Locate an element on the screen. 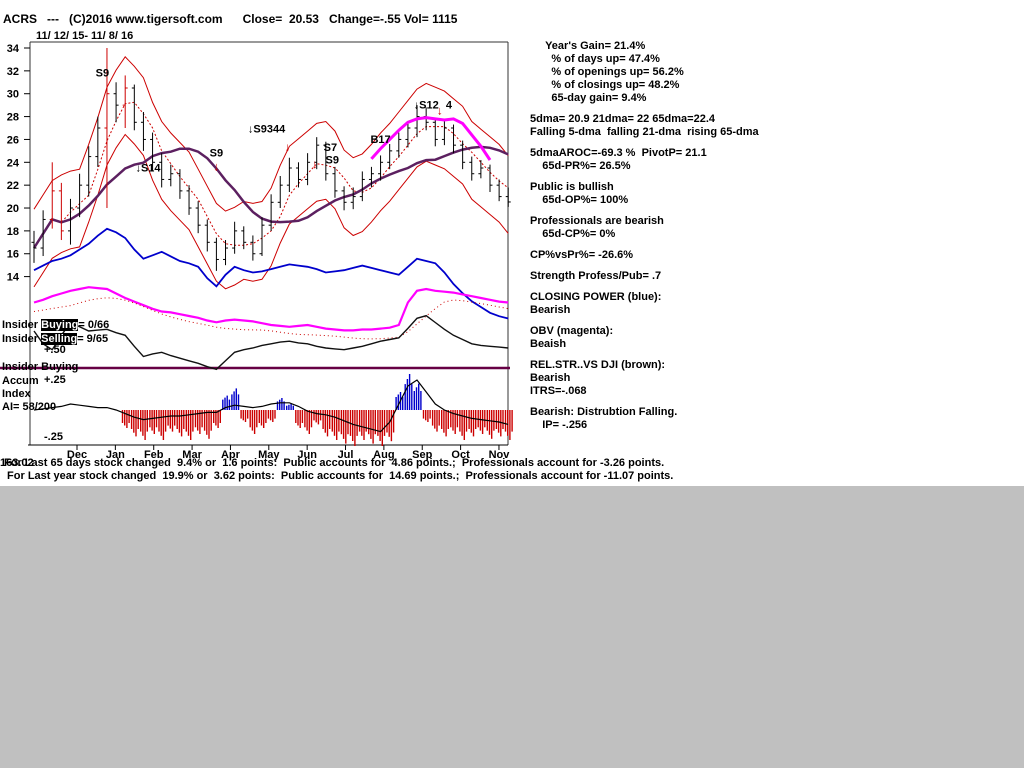 The image size is (1024, 768). right-panel-line: % of days up= 47.4% is located at coordinates (595, 59).